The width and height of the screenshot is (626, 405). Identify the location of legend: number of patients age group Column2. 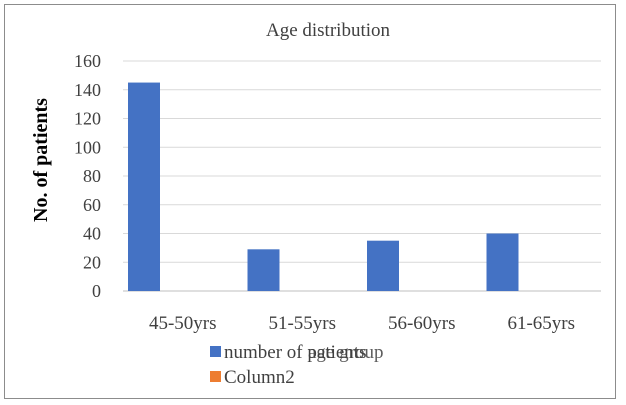
(296, 365).